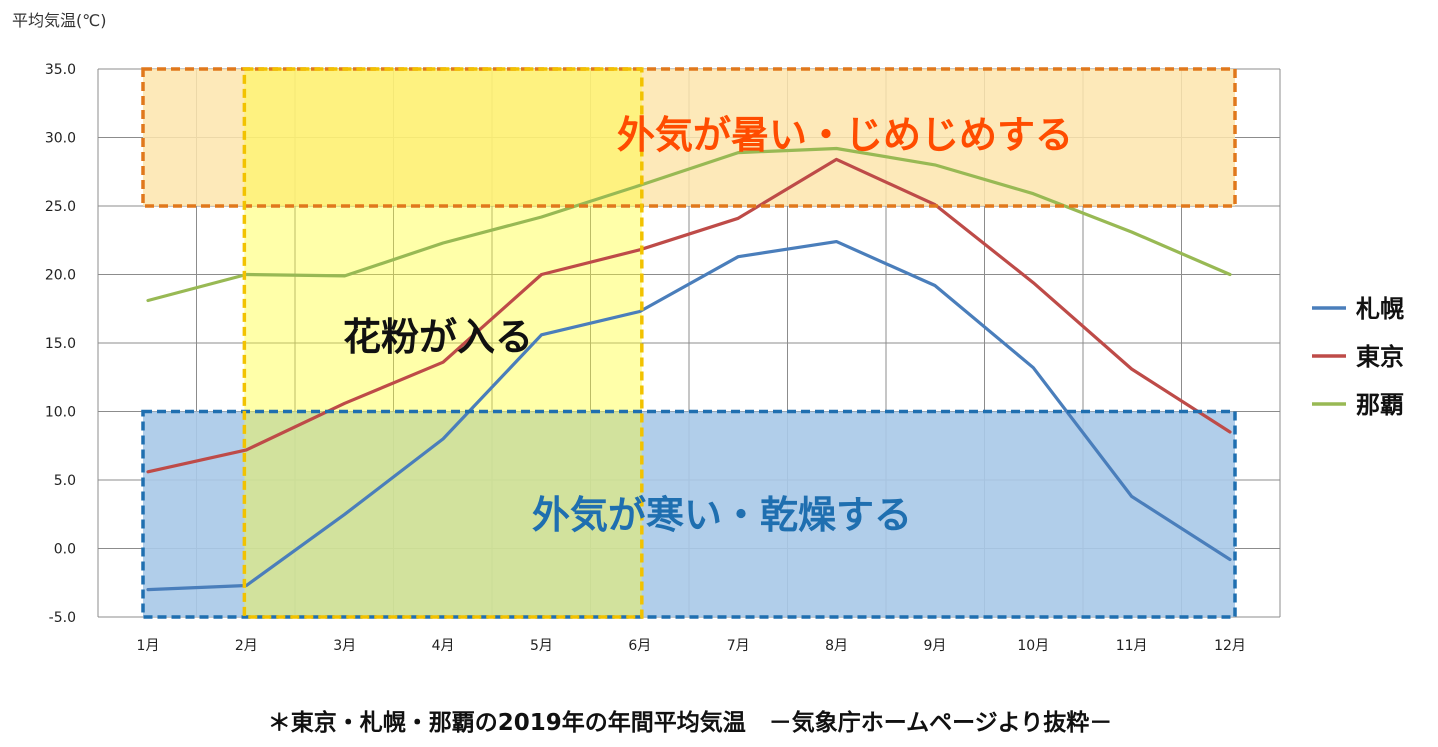  I want to click on x-tick-label: 6月, so click(639, 646).